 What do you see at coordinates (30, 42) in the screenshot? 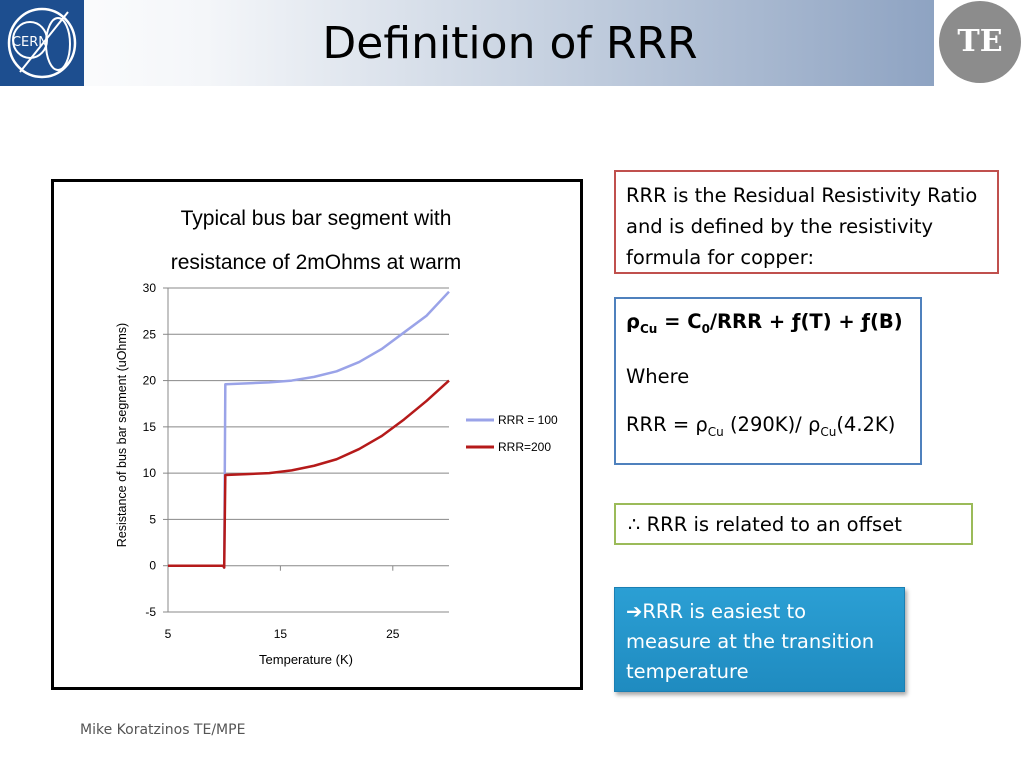
I see `svg-text: CERN` at bounding box center [30, 42].